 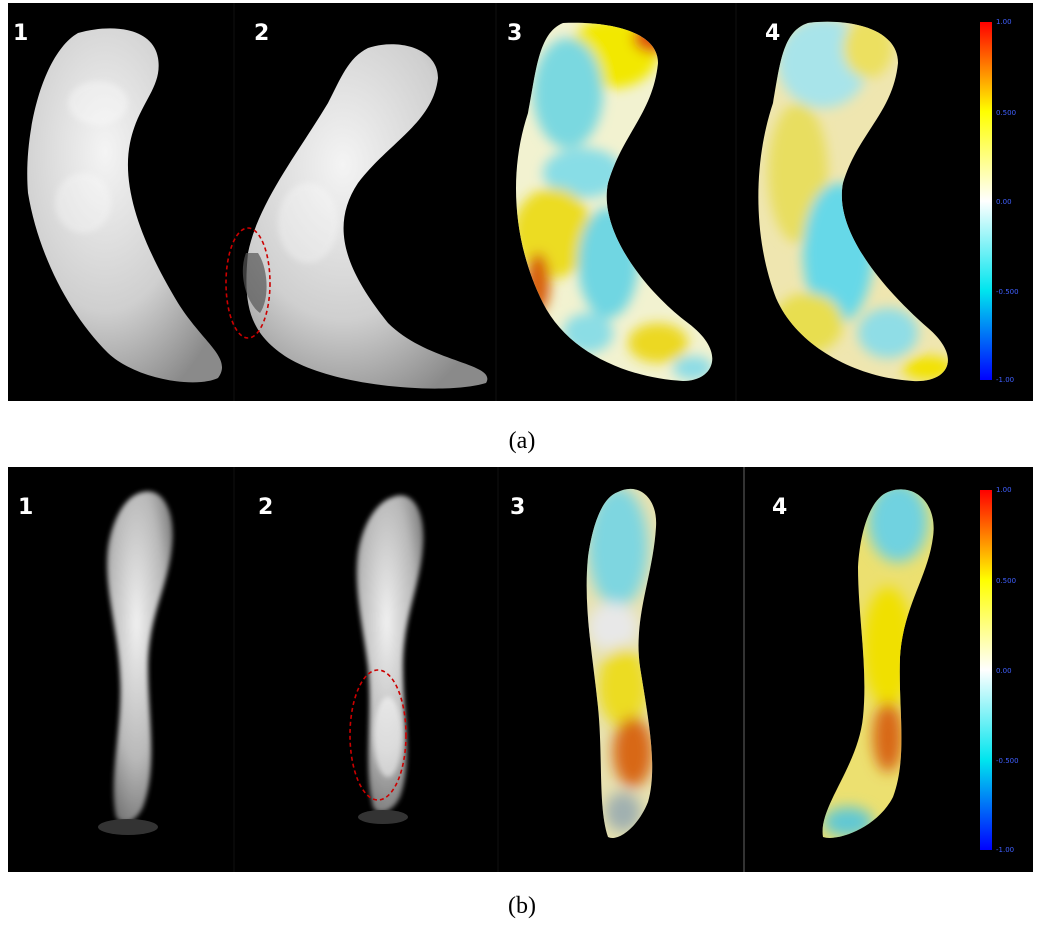 I want to click on view-3-surface, so click(x=614, y=202).